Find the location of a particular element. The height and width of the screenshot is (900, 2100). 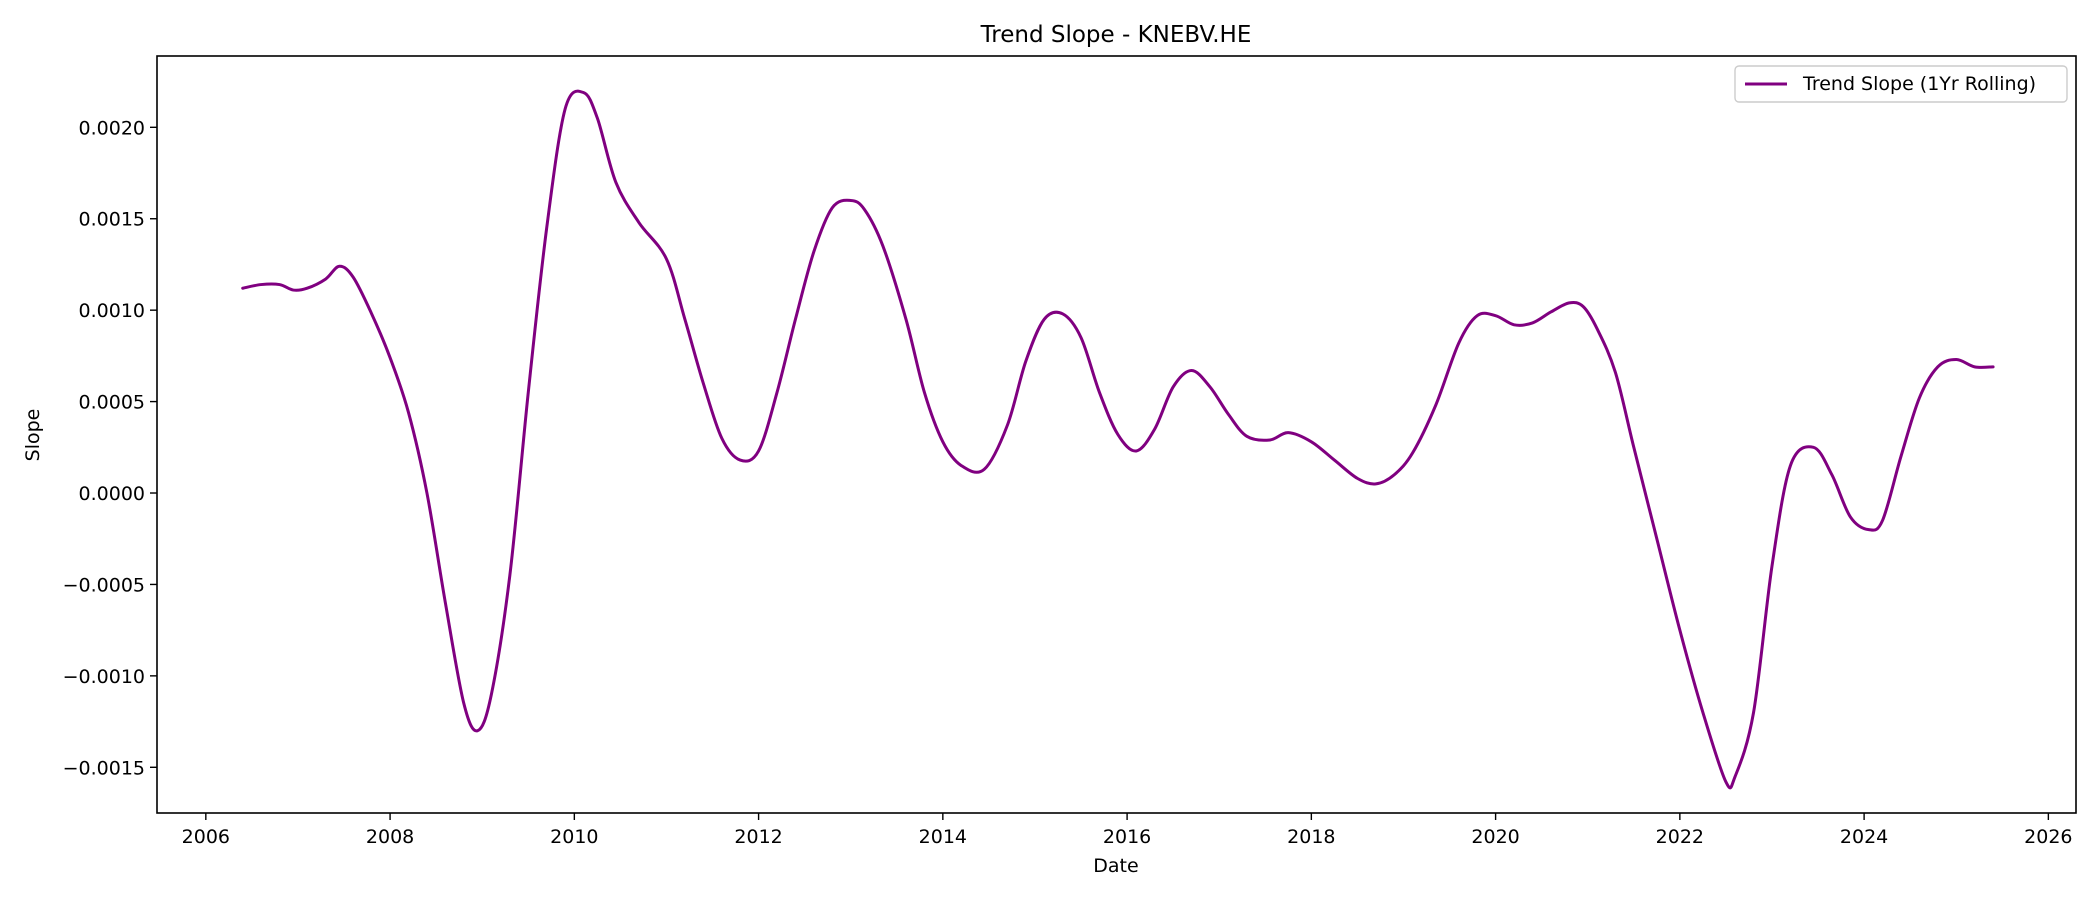

y-tick-label: 0.0010 is located at coordinates (112, 311).